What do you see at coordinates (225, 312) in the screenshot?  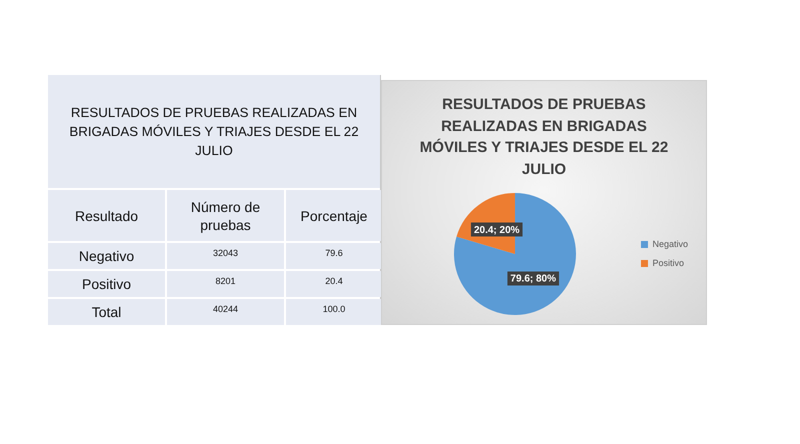 I see `text: 40244` at bounding box center [225, 312].